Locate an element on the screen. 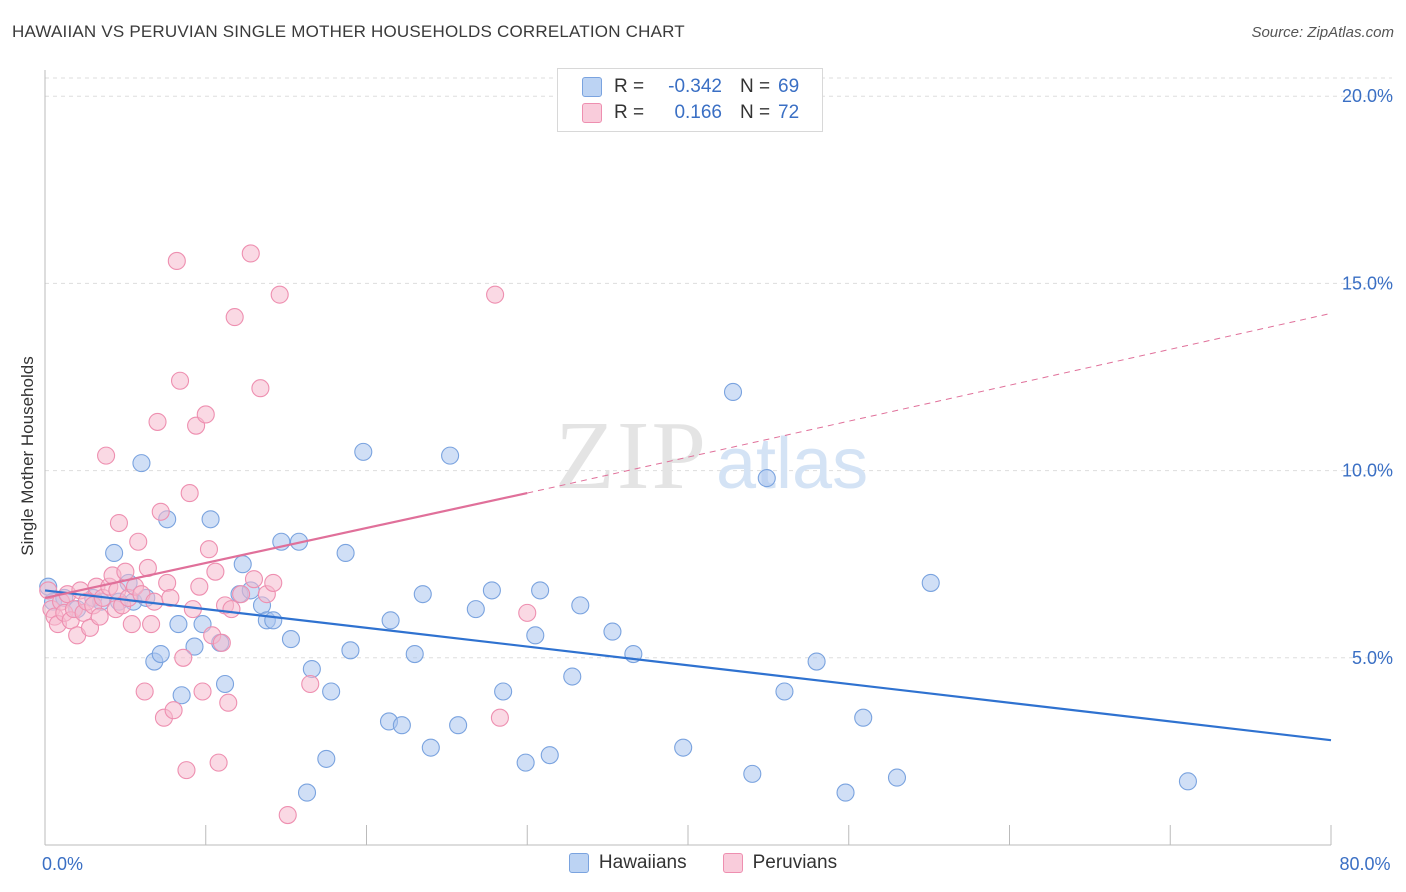 This screenshot has height=892, width=1406. legend-n-value: 69 is located at coordinates (789, 86).